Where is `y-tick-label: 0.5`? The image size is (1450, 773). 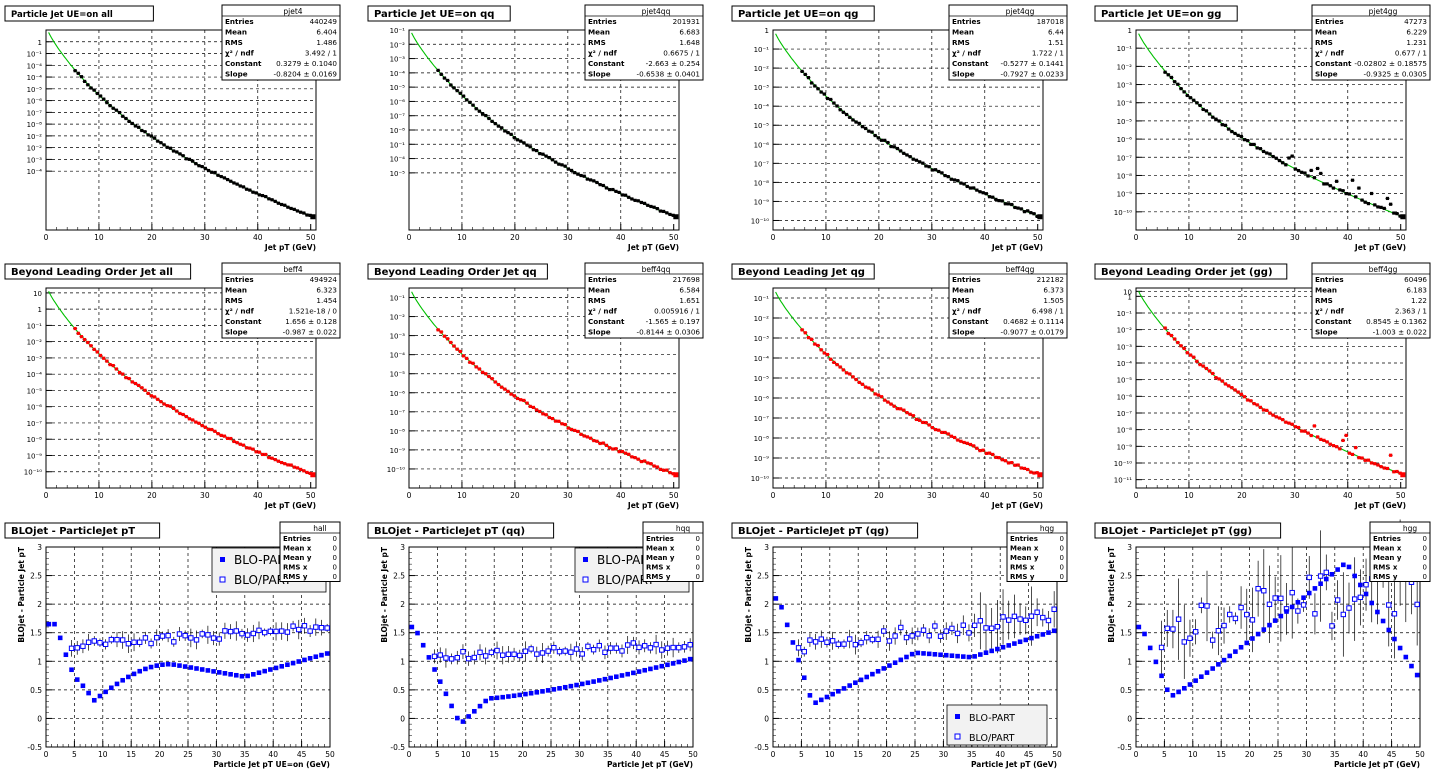
y-tick-label: 0.5 is located at coordinates (399, 690).